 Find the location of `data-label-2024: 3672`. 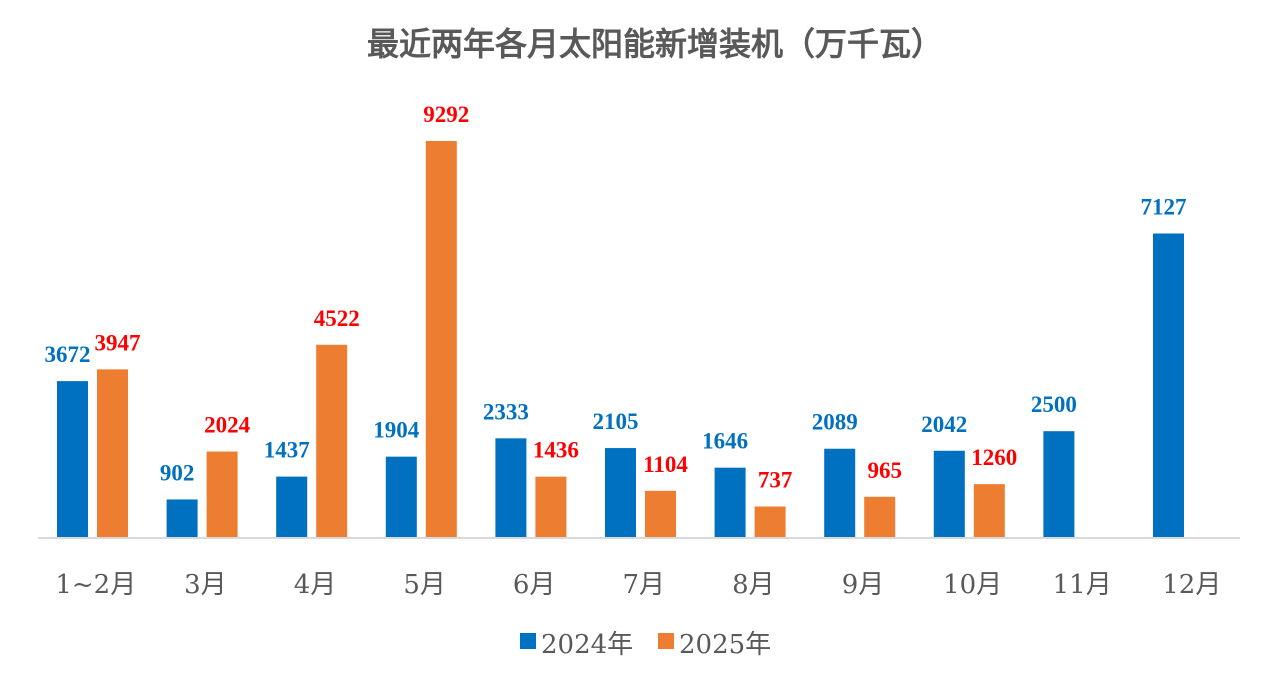

data-label-2024: 3672 is located at coordinates (68, 354).